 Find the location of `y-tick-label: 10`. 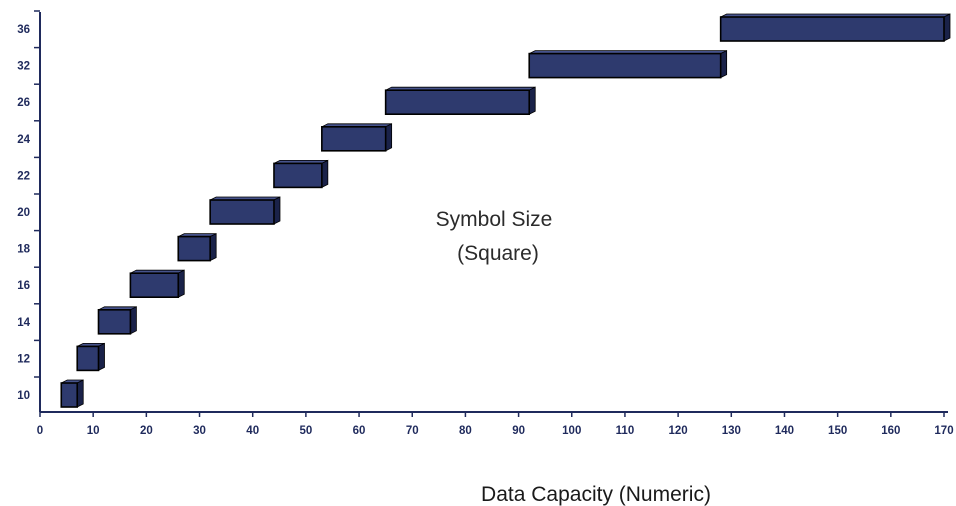

y-tick-label: 10 is located at coordinates (23, 396).